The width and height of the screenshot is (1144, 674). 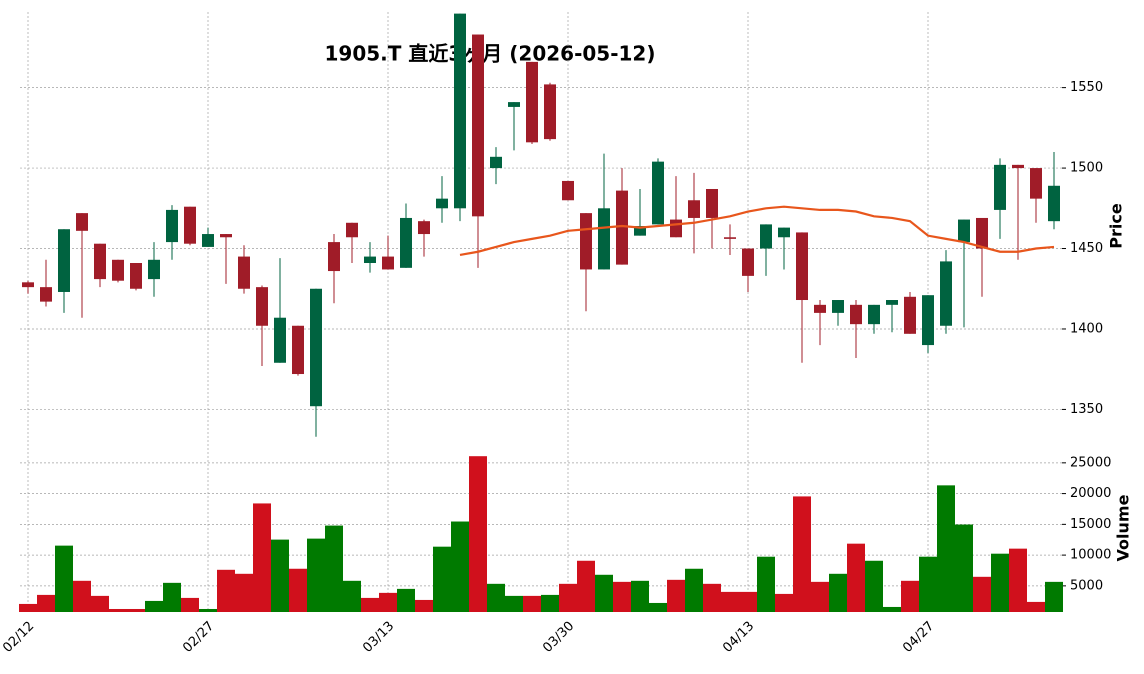 What do you see at coordinates (378, 637) in the screenshot?
I see `x-tick-label: 03/13` at bounding box center [378, 637].